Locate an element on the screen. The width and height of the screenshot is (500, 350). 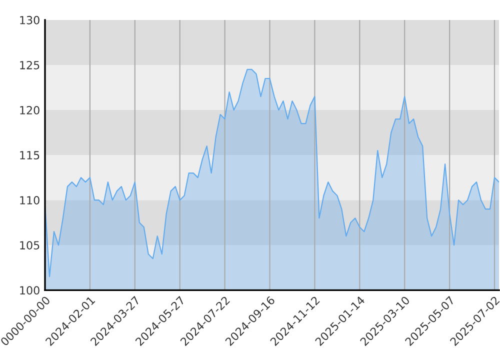
y-tick-label: 120 is located at coordinates (30, 110).